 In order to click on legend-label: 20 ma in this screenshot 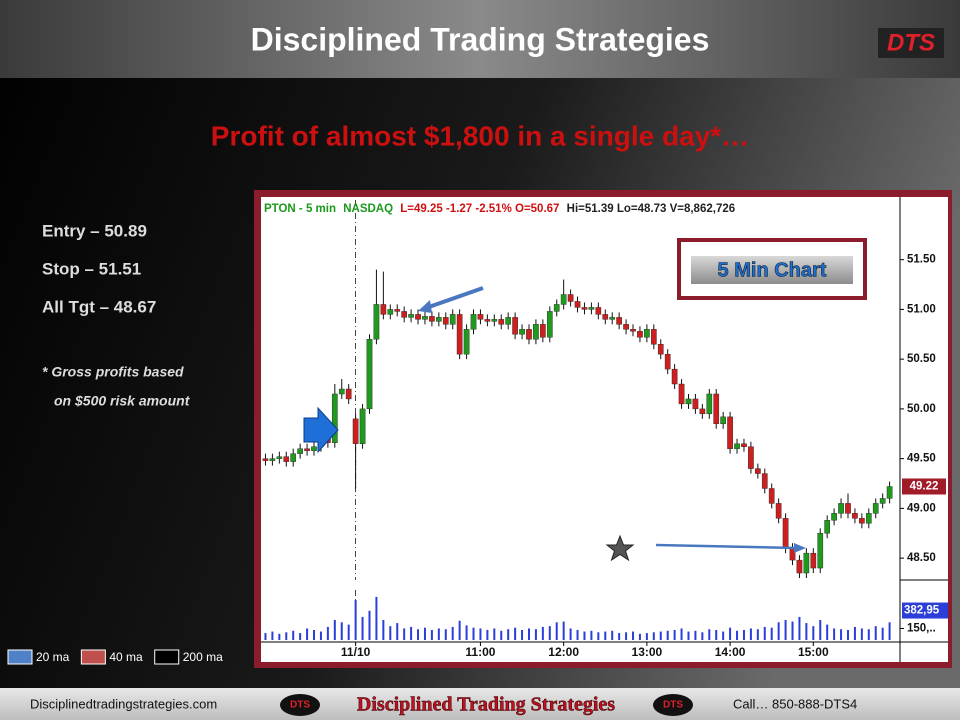, I will do `click(53, 657)`.